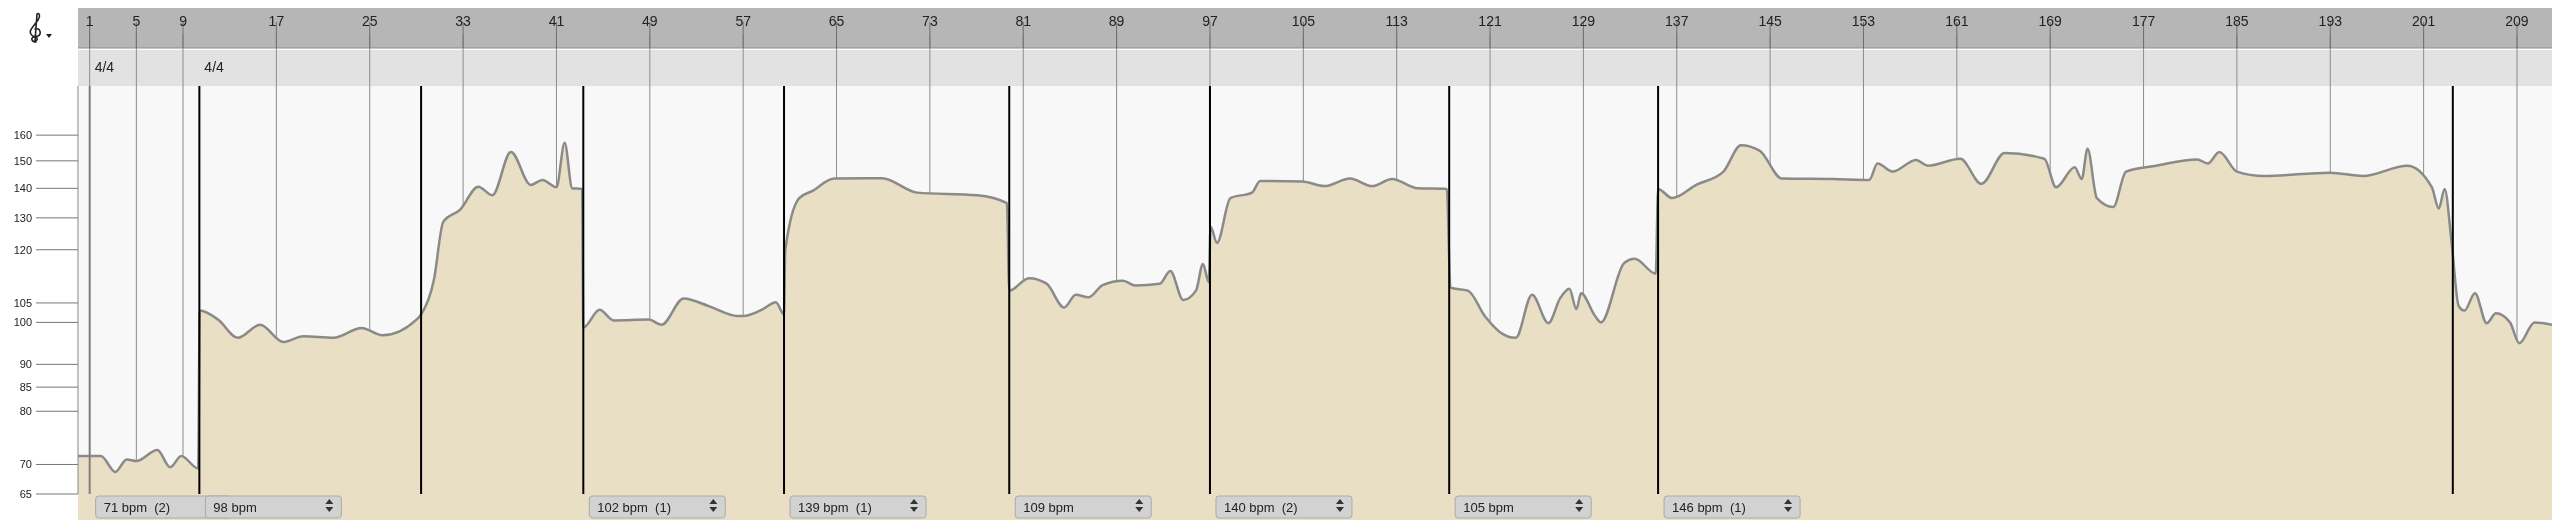  I want to click on x-tick-label: 113, so click(1397, 21).